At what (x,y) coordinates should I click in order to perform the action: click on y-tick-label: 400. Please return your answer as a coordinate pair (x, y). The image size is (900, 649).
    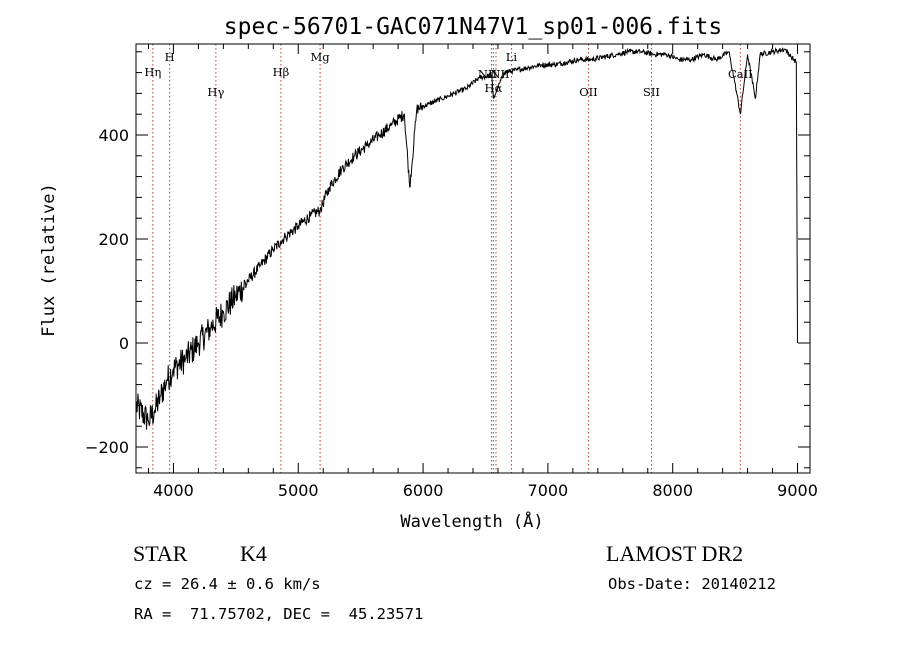
    Looking at the image, I should click on (113, 135).